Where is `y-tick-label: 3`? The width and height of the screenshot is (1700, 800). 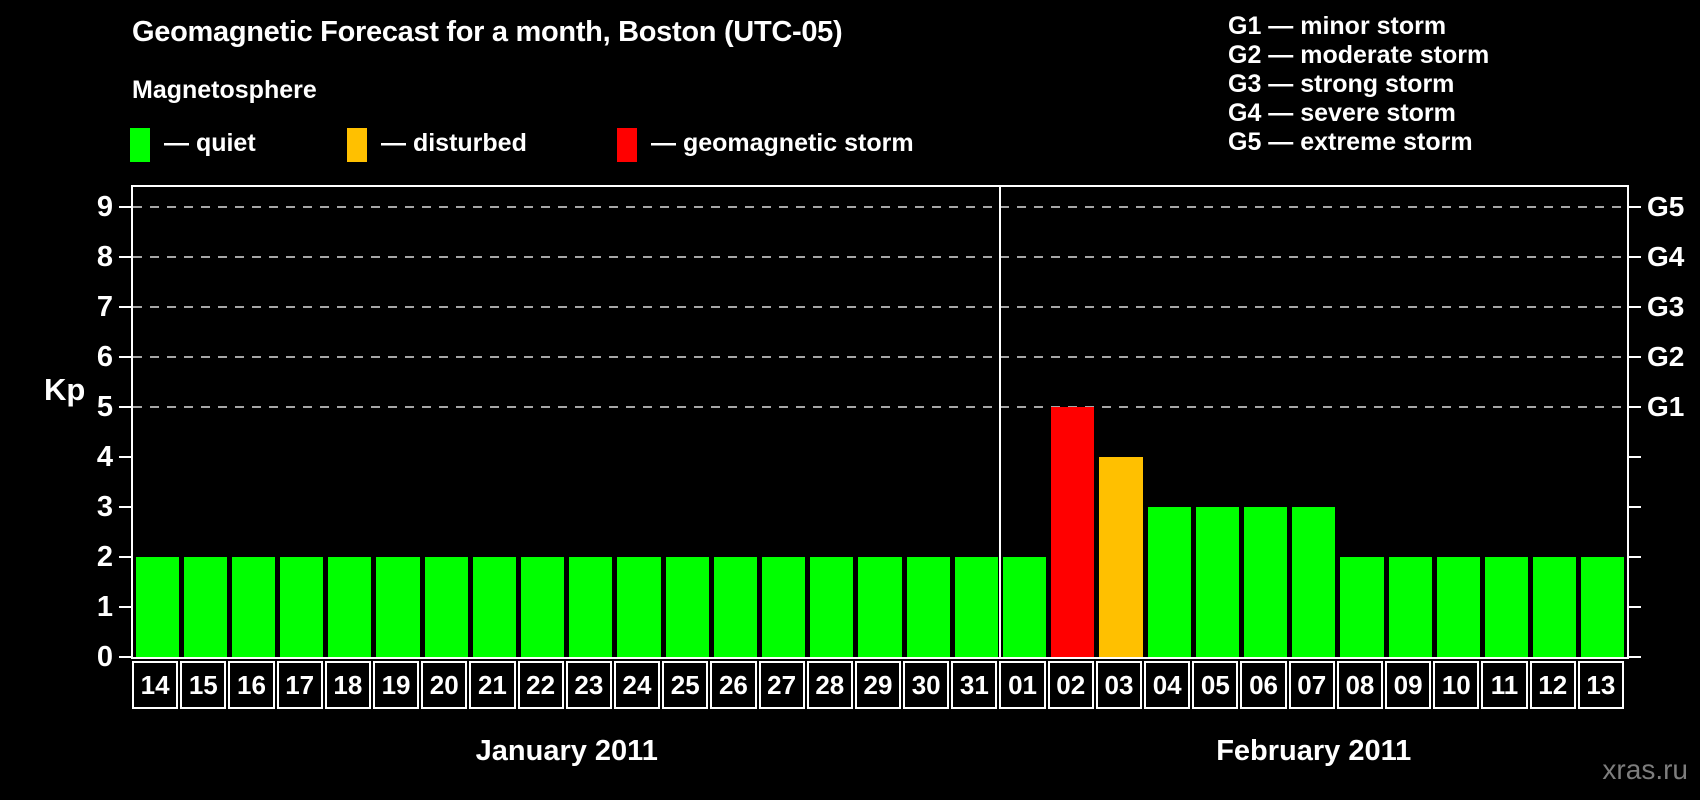
y-tick-label: 3 is located at coordinates (104, 507).